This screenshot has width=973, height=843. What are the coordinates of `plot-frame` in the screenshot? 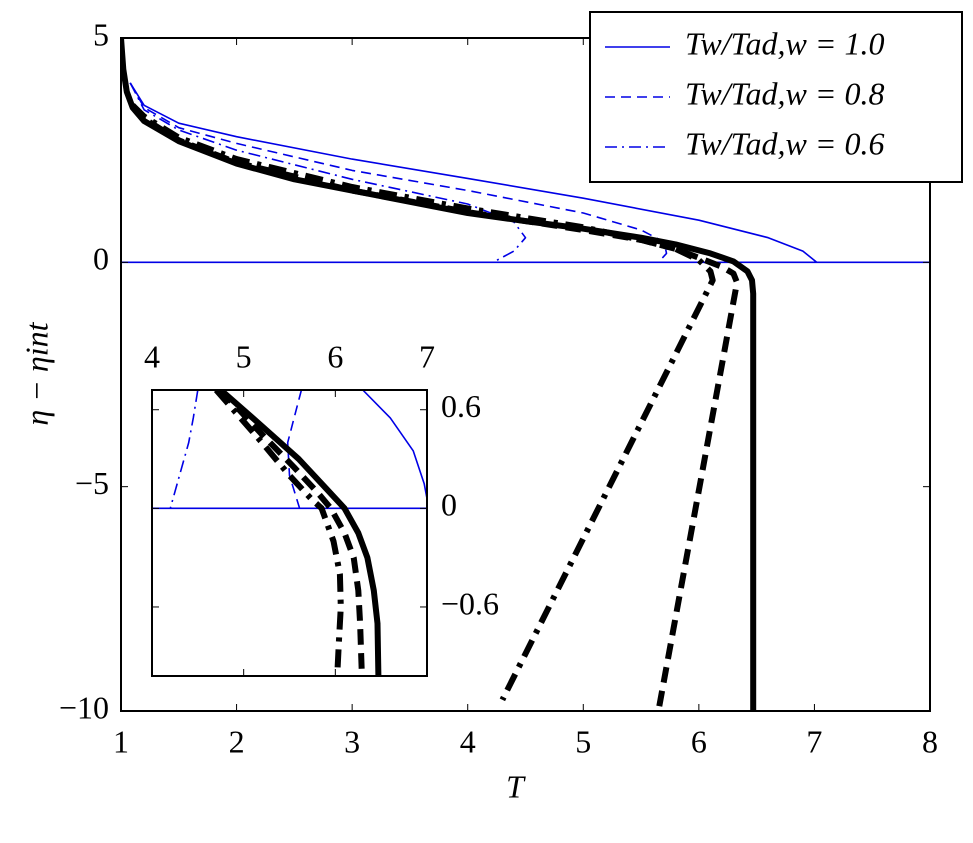 It's located at (289, 533).